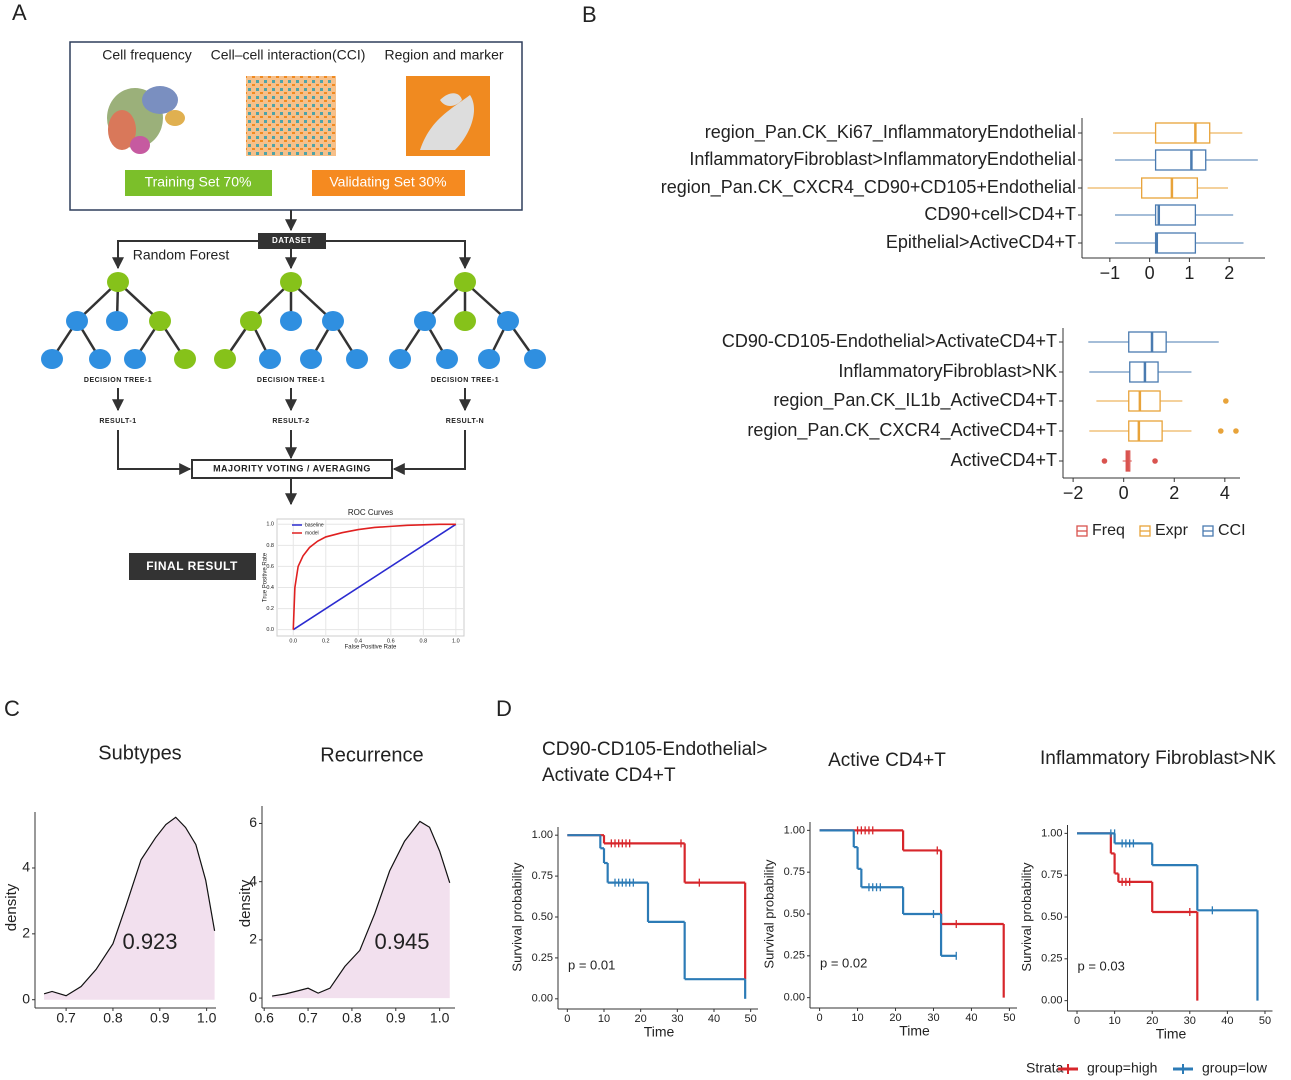 The height and width of the screenshot is (1080, 1291). I want to click on x-tick-label: 30, so click(677, 1019).